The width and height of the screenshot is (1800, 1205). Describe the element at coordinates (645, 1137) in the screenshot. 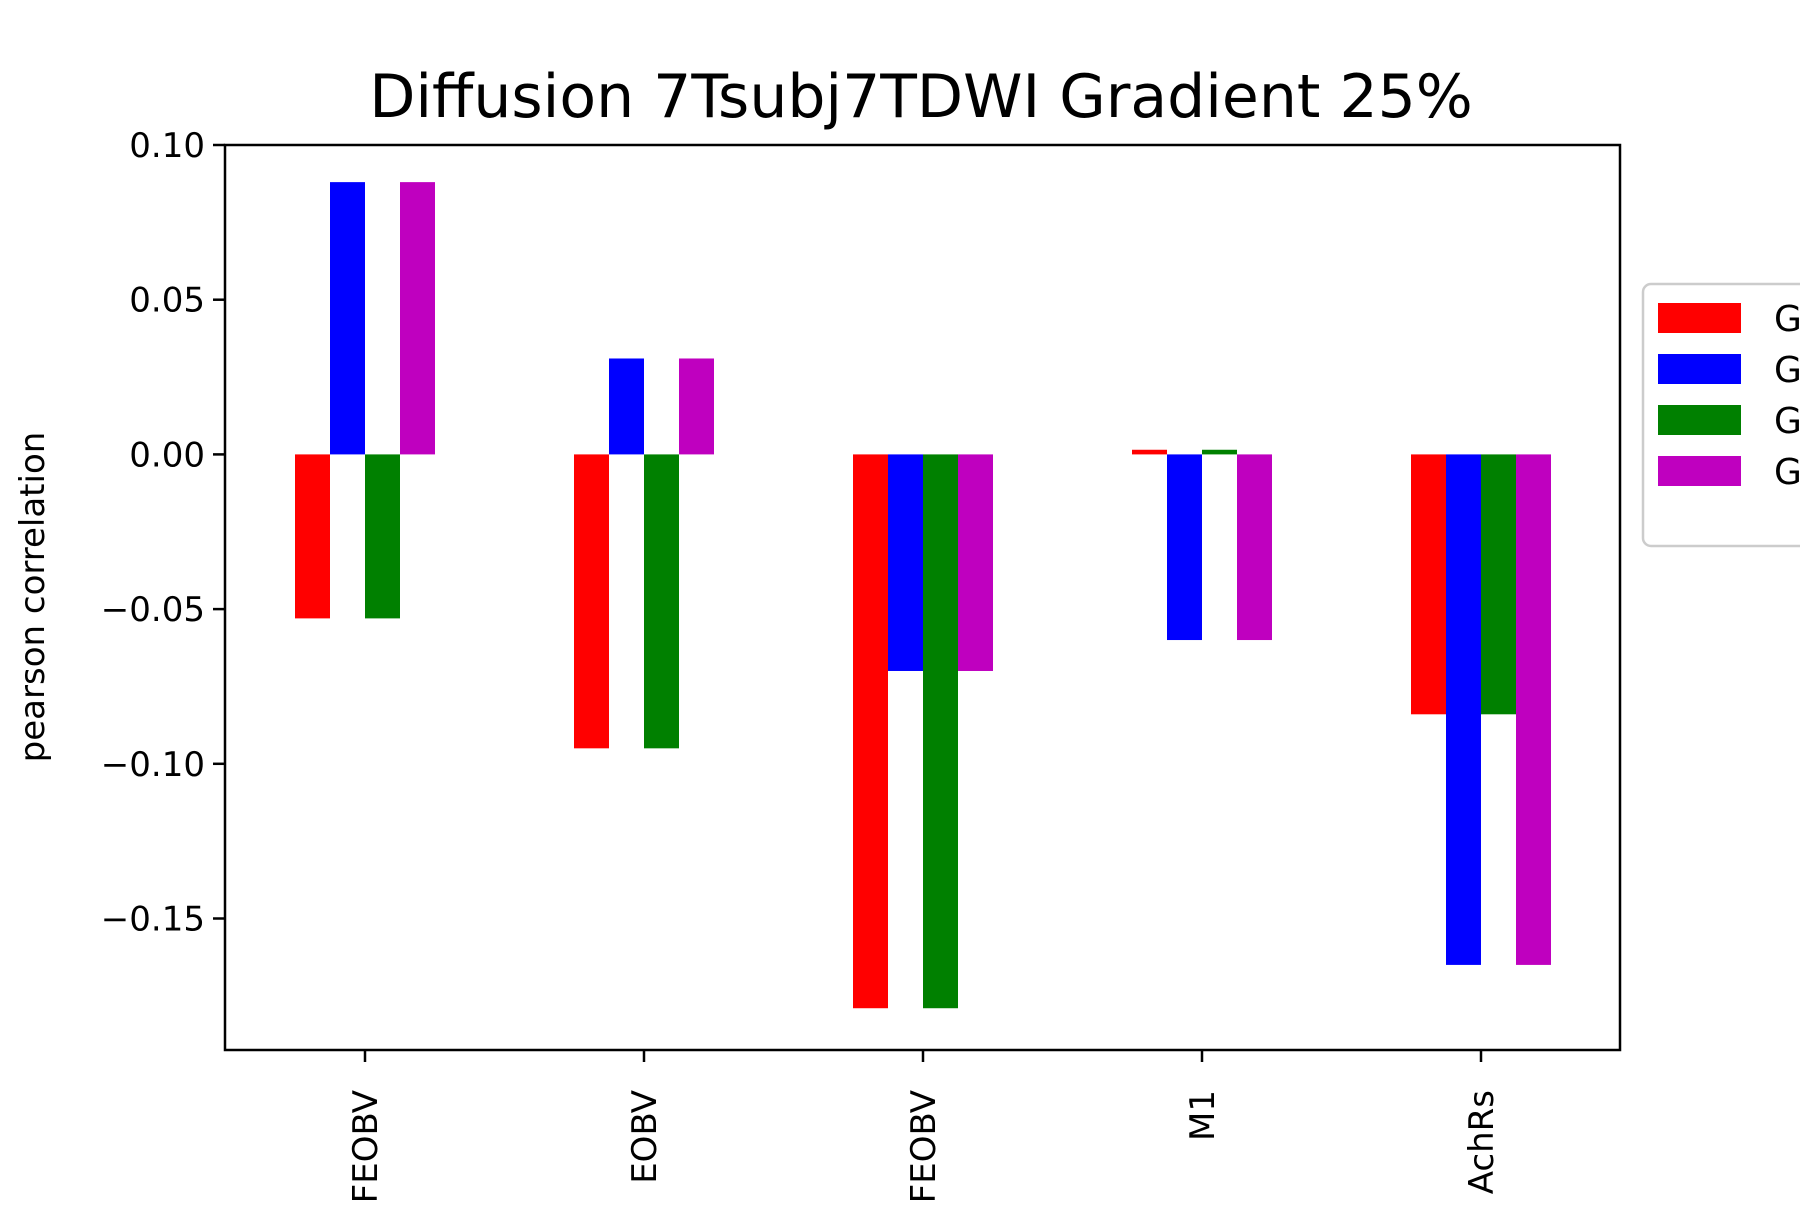

I see `x-tick-label: EOBV` at that location.